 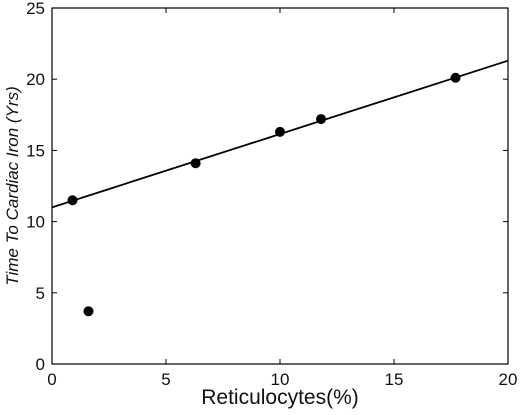 What do you see at coordinates (40, 293) in the screenshot?
I see `y-tick-label: 5` at bounding box center [40, 293].